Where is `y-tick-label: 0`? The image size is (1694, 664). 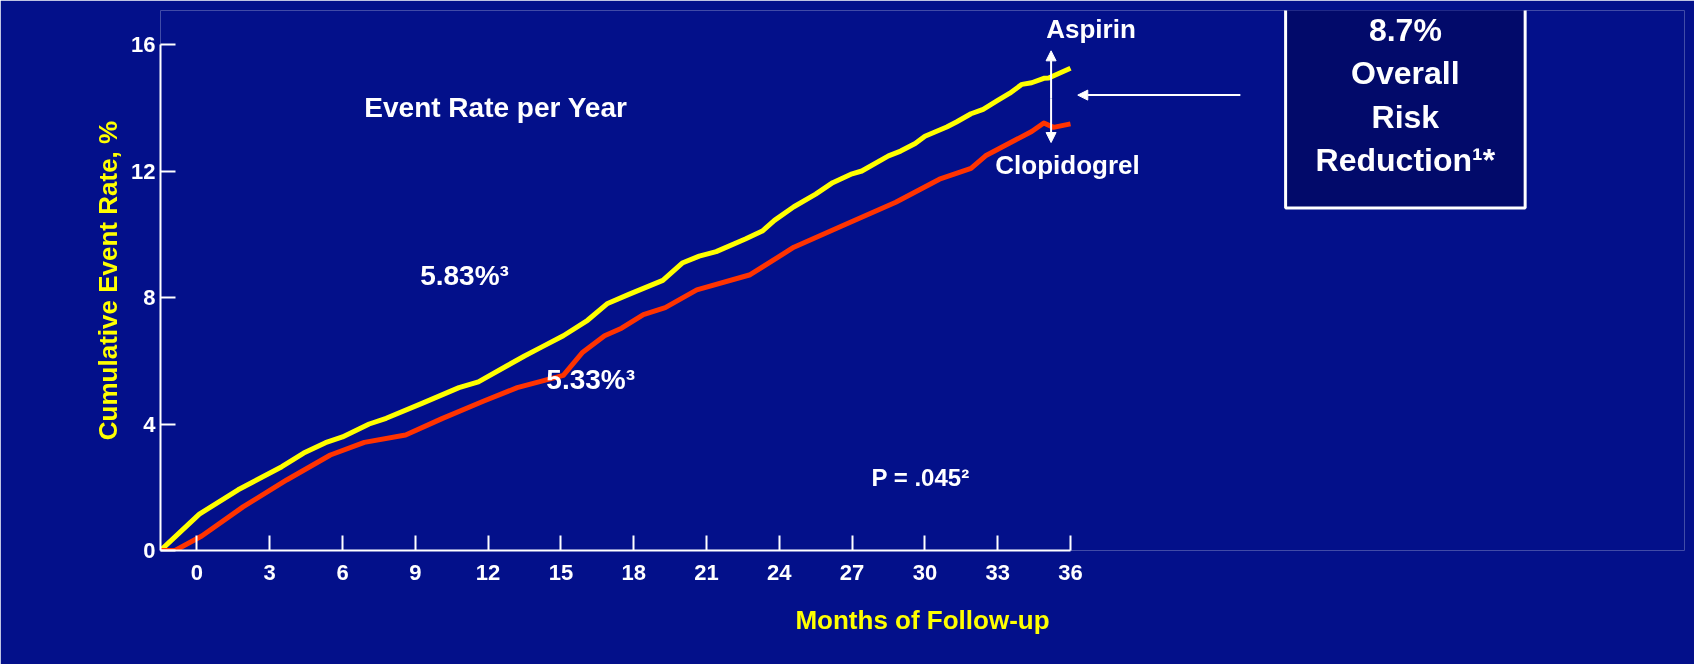 y-tick-label: 0 is located at coordinates (149, 550).